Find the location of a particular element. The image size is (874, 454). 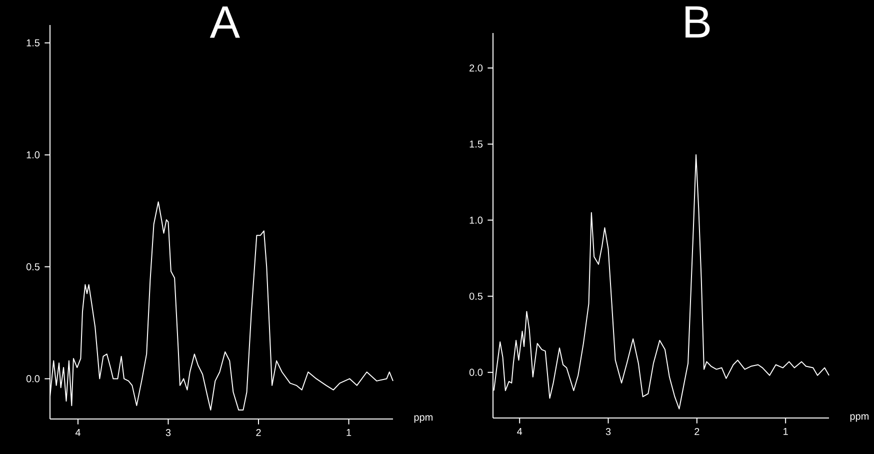

chart-title: A is located at coordinates (225, 22).